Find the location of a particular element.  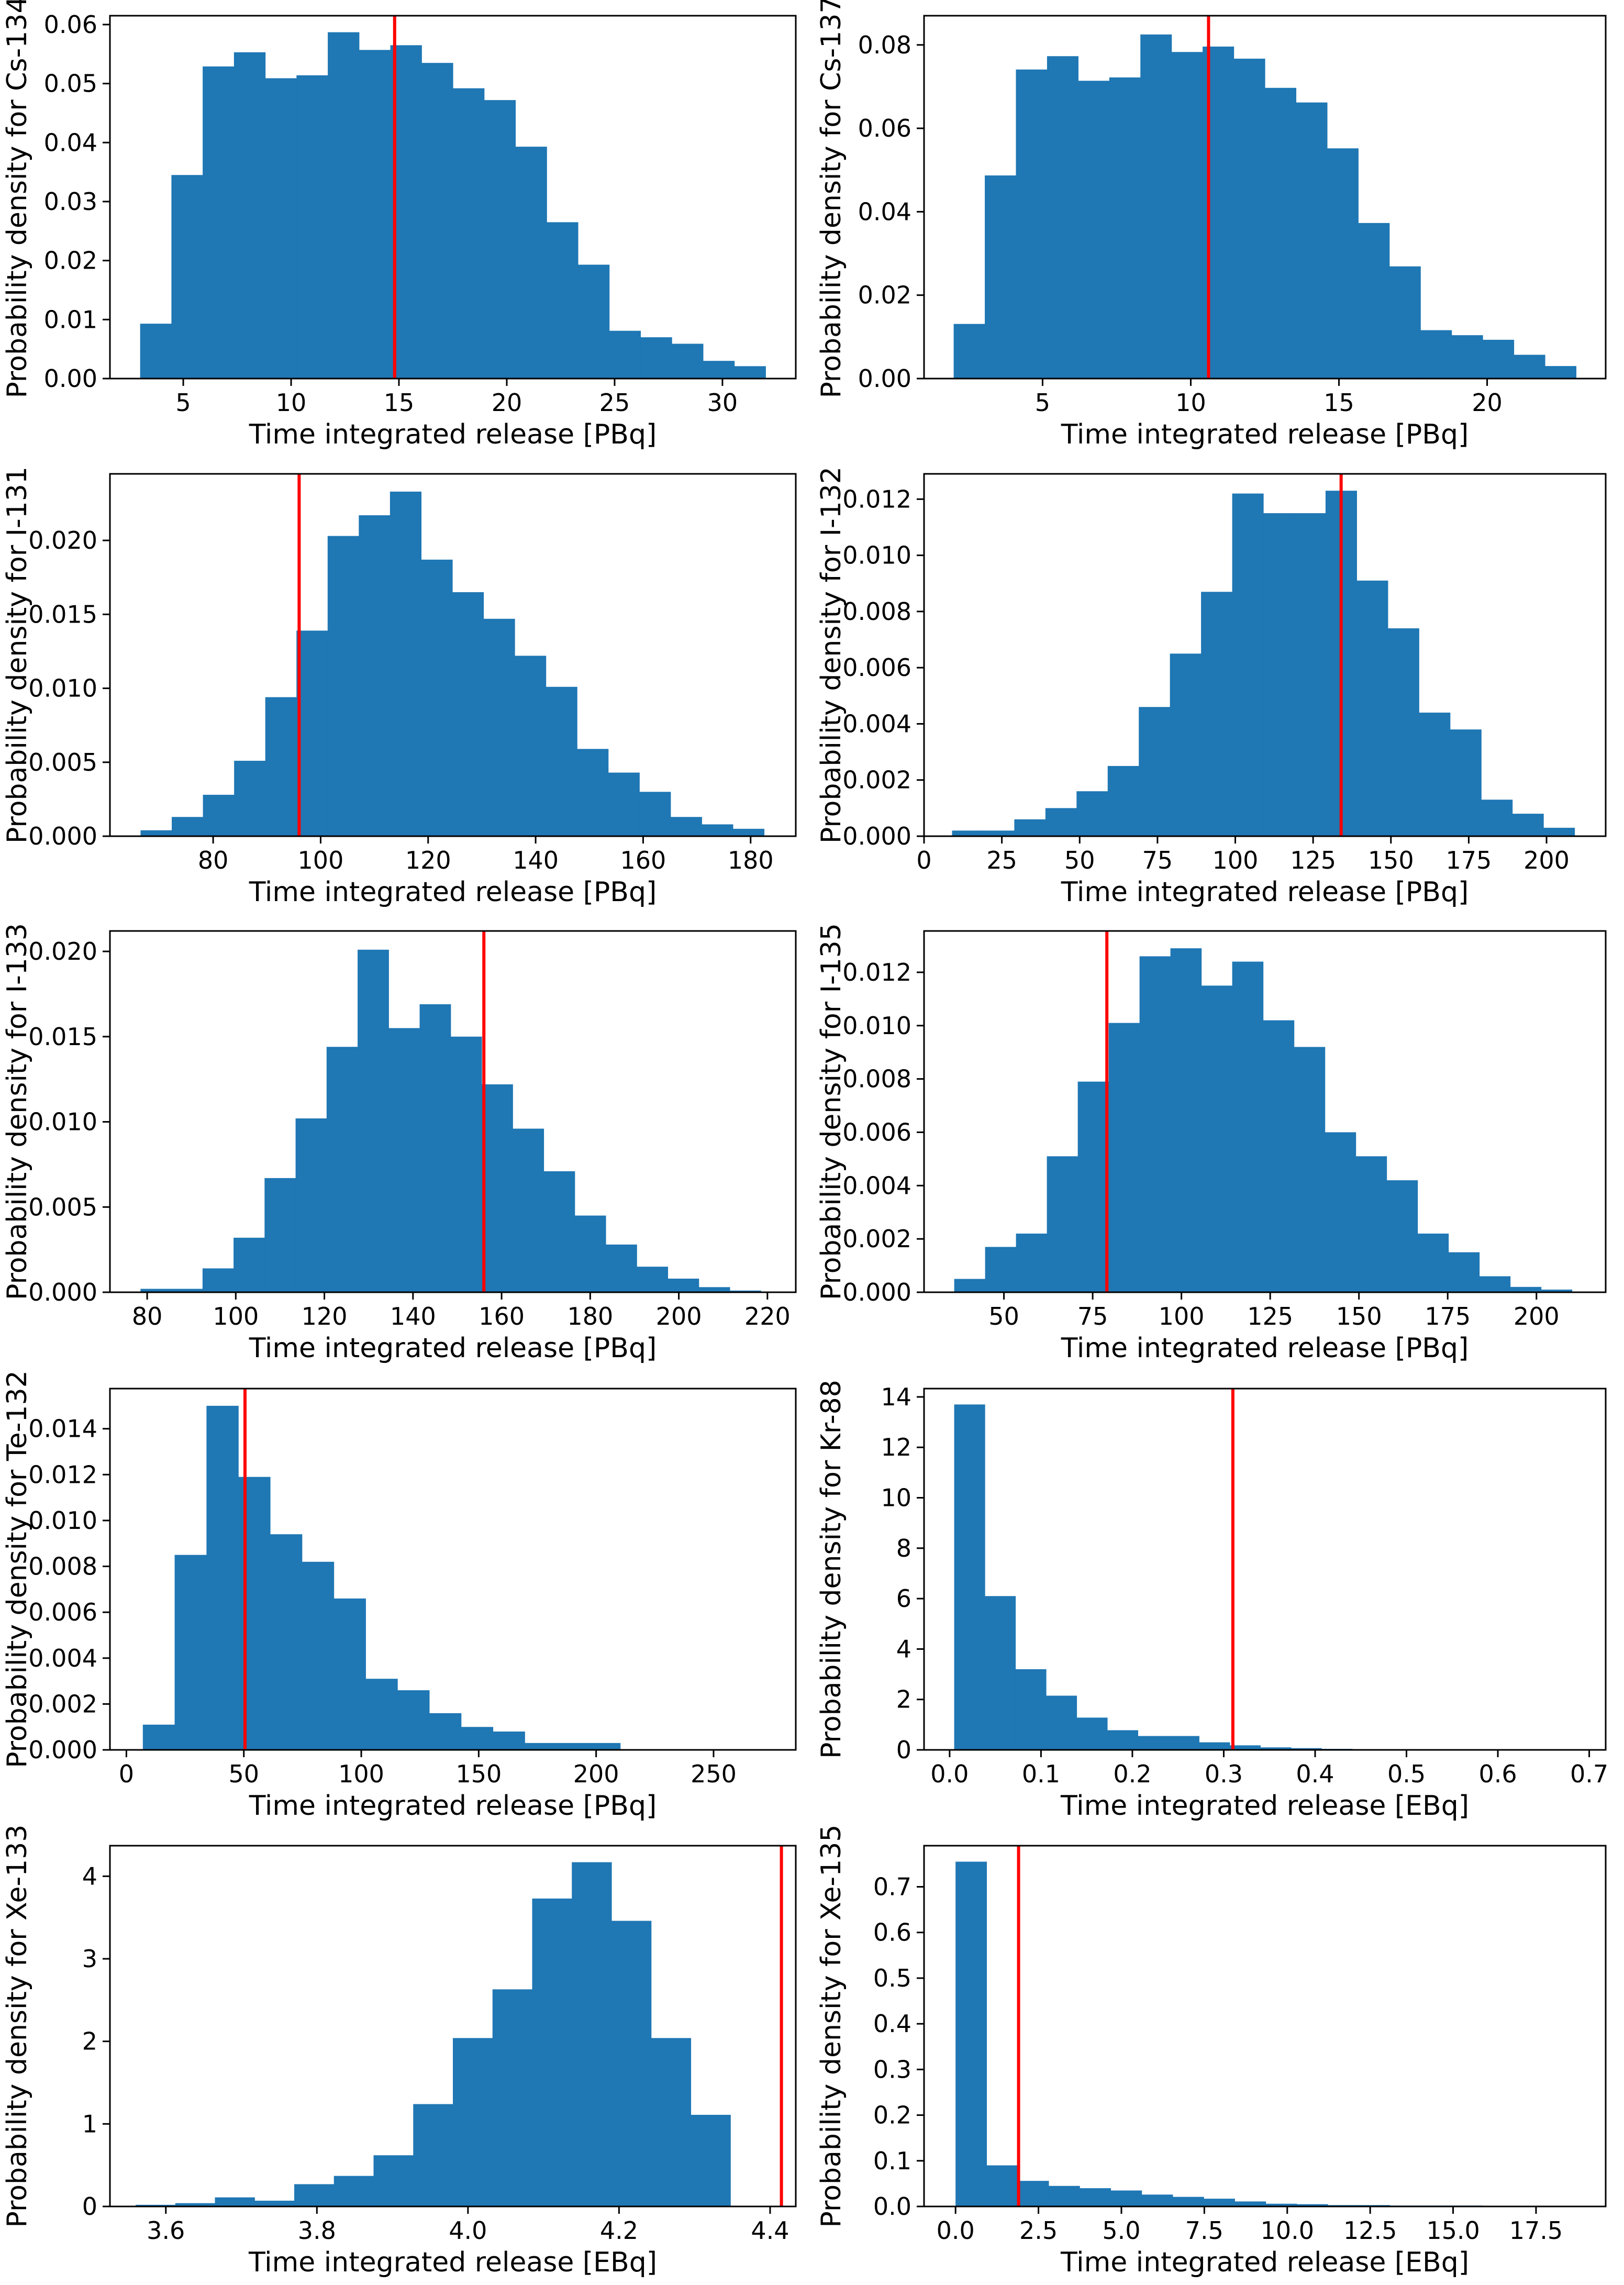

chart-7-y-tick-label: 0.012 is located at coordinates (62, 1474).